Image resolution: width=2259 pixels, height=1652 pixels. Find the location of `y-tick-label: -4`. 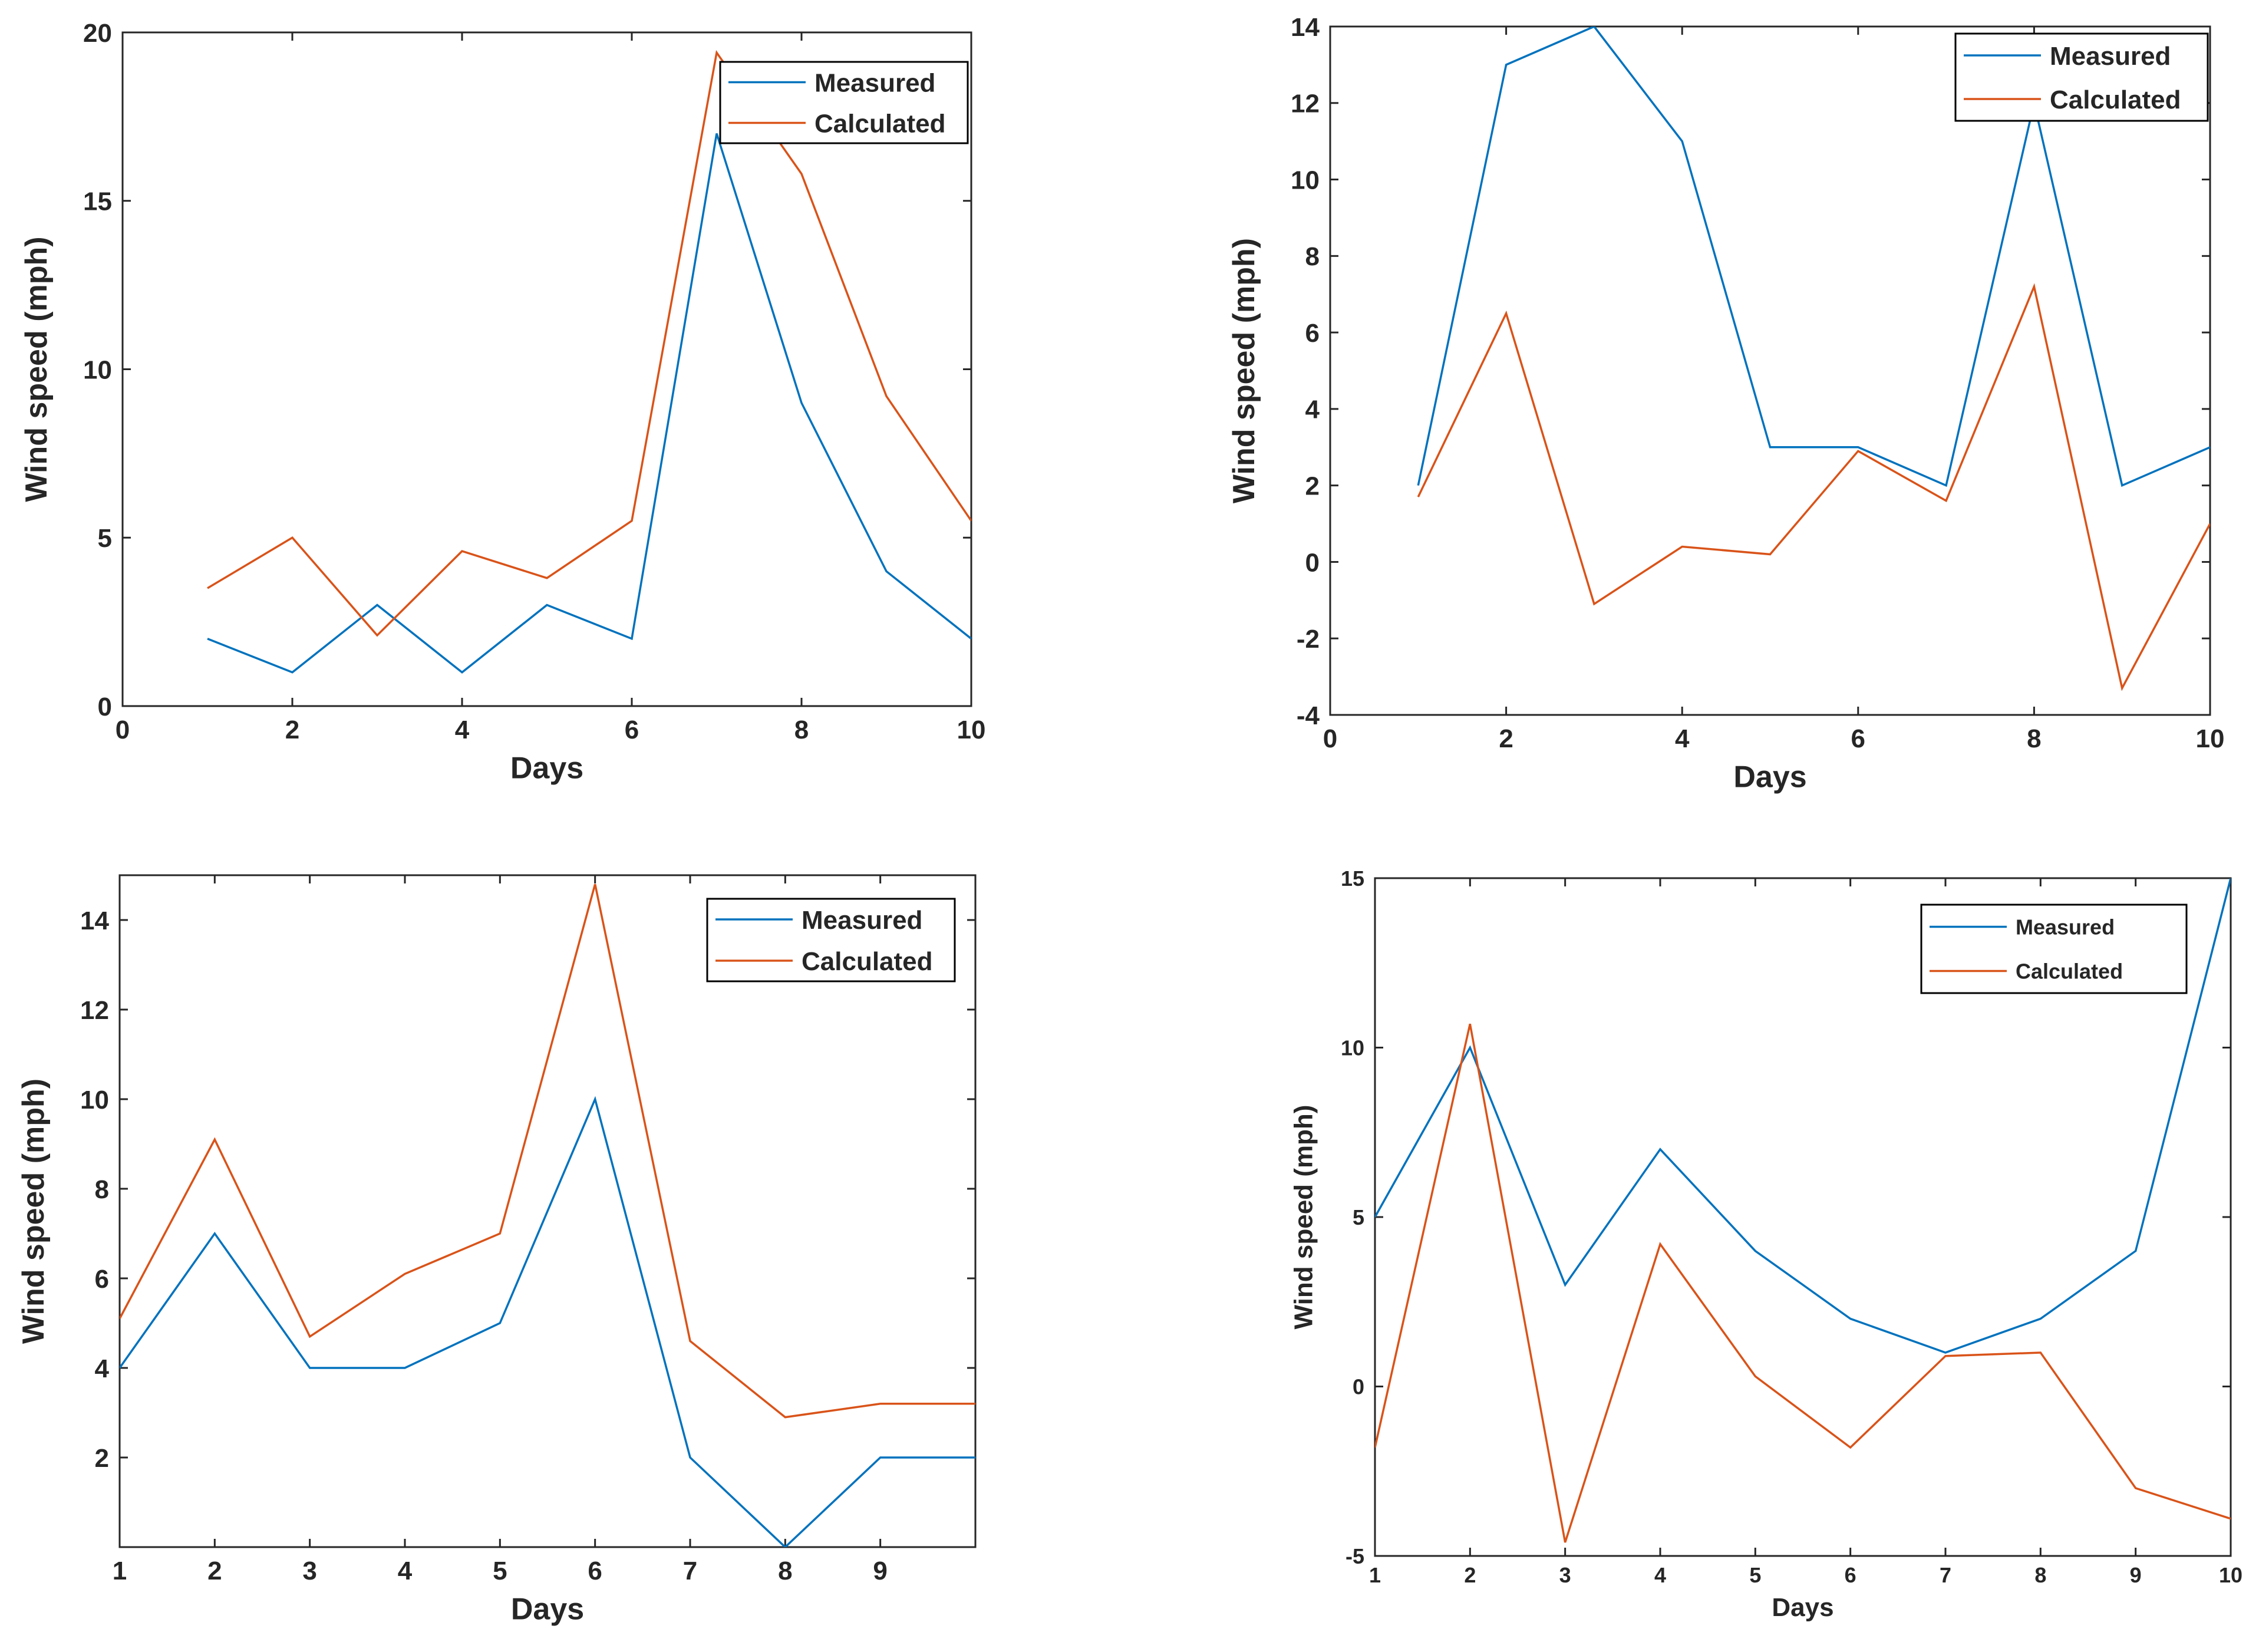

y-tick-label: -4 is located at coordinates (1308, 715).